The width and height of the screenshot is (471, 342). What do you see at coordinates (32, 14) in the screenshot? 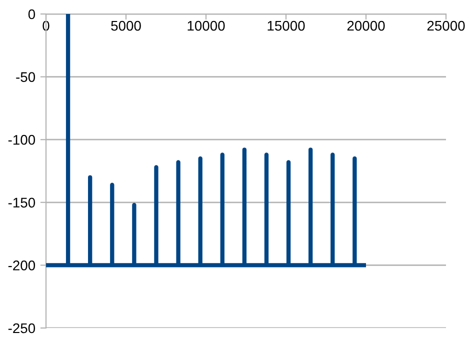
I see `y-tick-label: 0` at bounding box center [32, 14].